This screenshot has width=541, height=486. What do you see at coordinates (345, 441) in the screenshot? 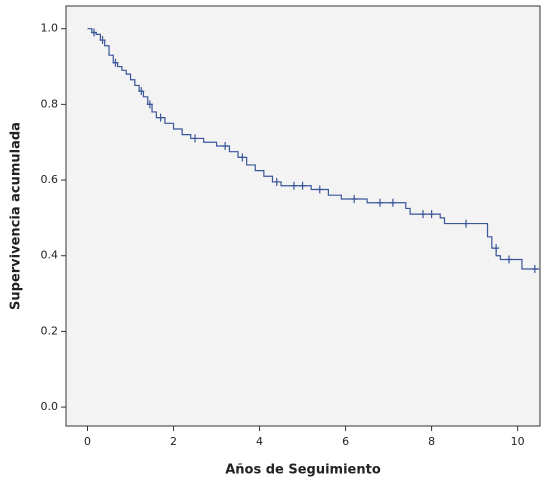
I see `x-tick-label: 6` at bounding box center [345, 441].